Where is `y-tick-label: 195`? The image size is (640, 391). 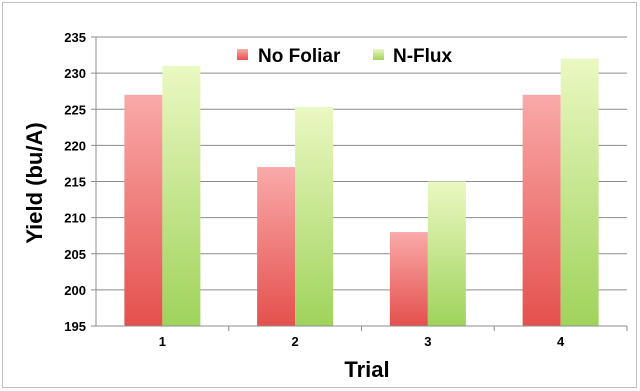
y-tick-label: 195 is located at coordinates (75, 326).